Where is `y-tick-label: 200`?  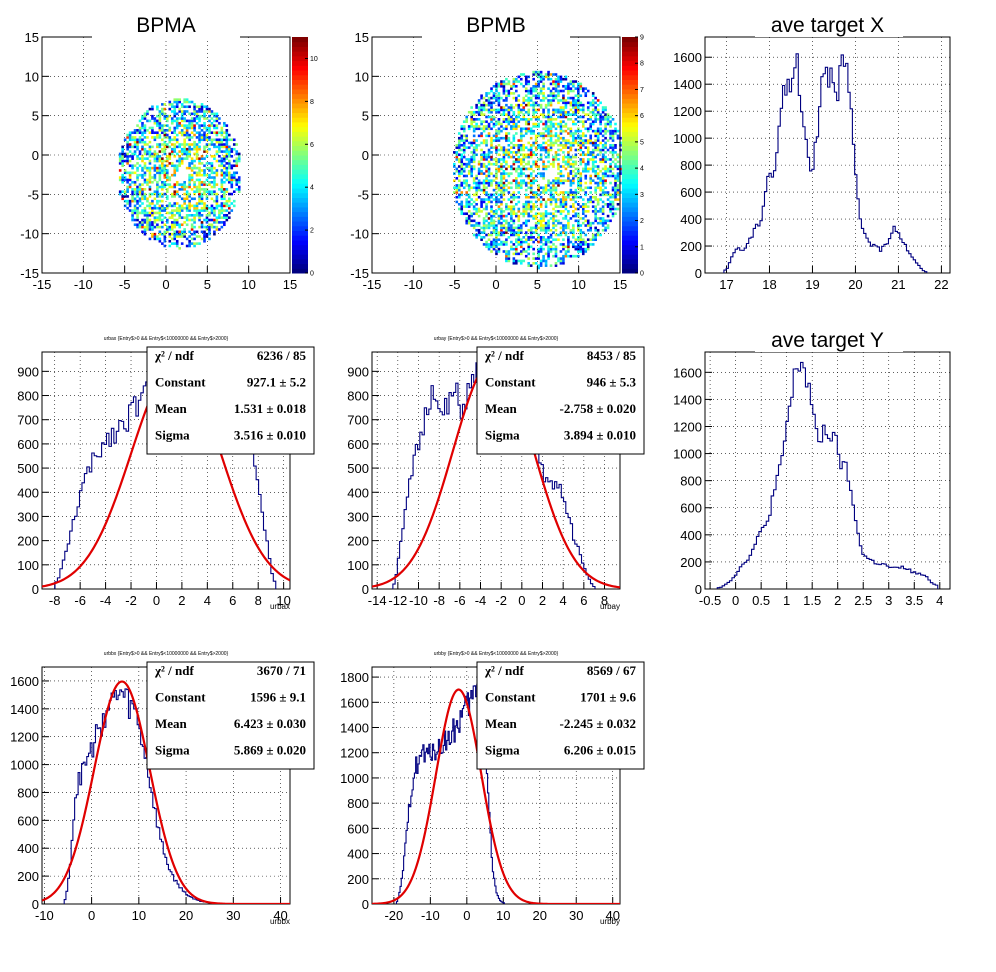 y-tick-label: 200 is located at coordinates (28, 876).